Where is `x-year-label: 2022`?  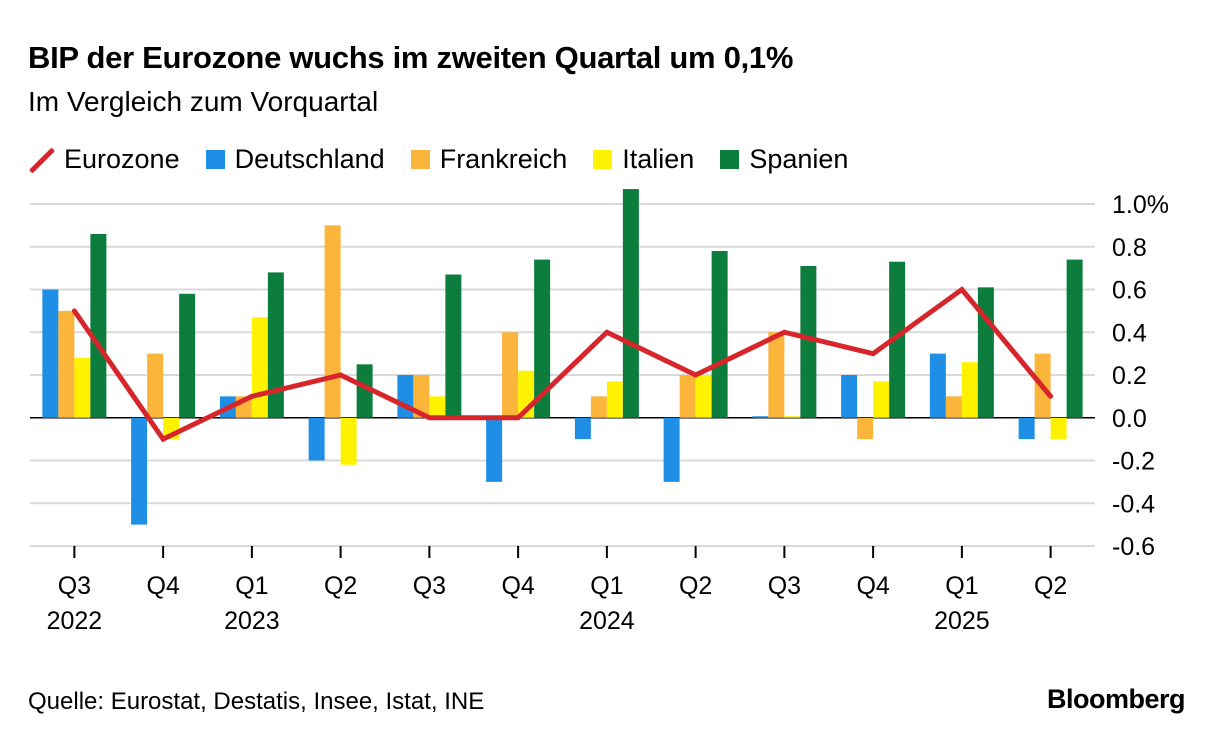
x-year-label: 2022 is located at coordinates (75, 621).